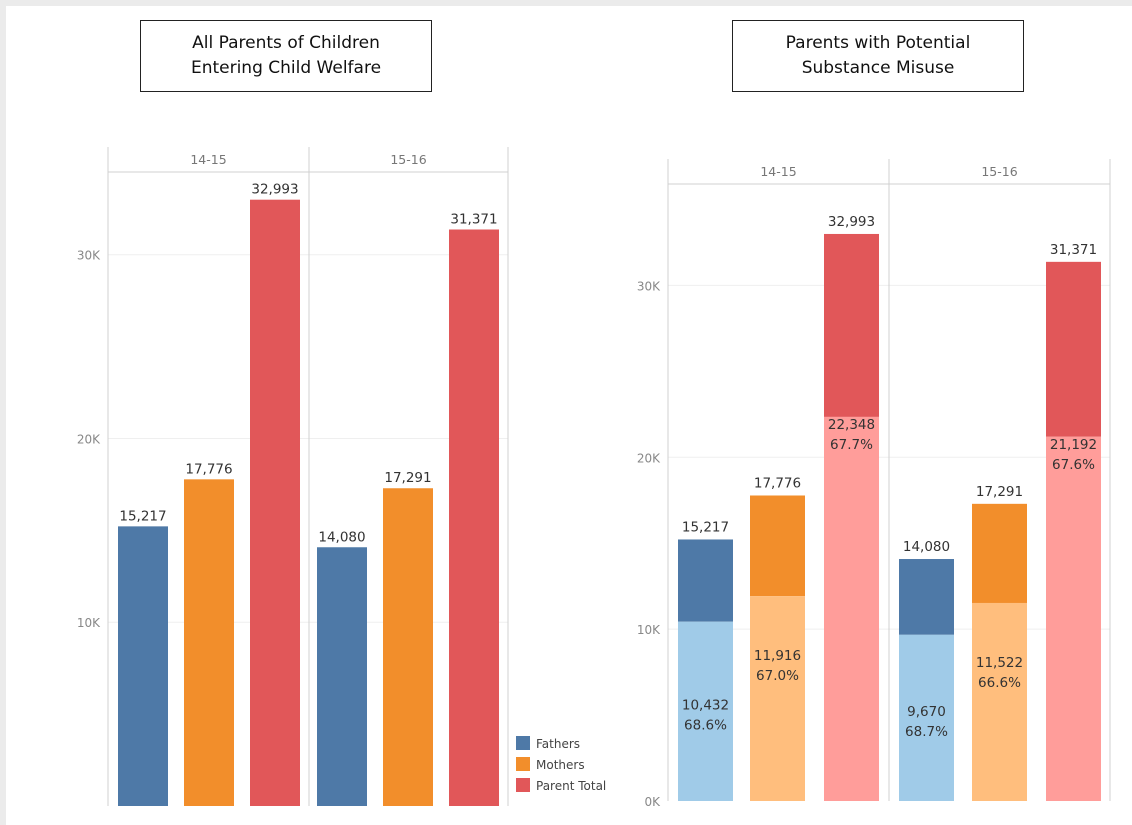 Image resolution: width=1132 pixels, height=825 pixels. I want to click on right-title-line-1: Parents with Potential, so click(878, 43).